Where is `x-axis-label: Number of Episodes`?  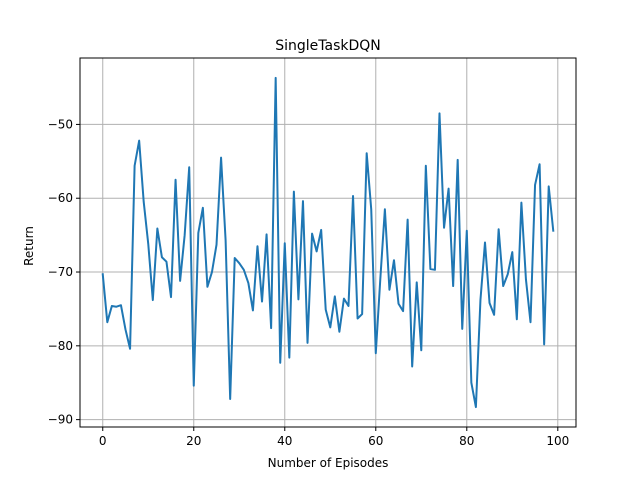
x-axis-label: Number of Episodes is located at coordinates (328, 463).